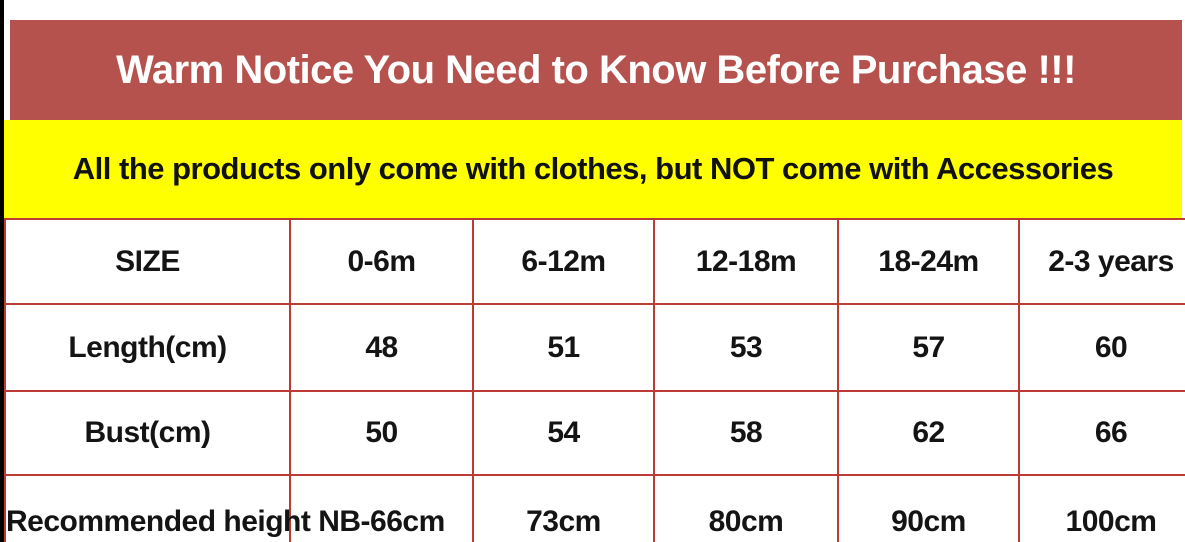 This screenshot has width=1185, height=542. I want to click on recheight-value-2-3years: 100cm, so click(1101, 508).